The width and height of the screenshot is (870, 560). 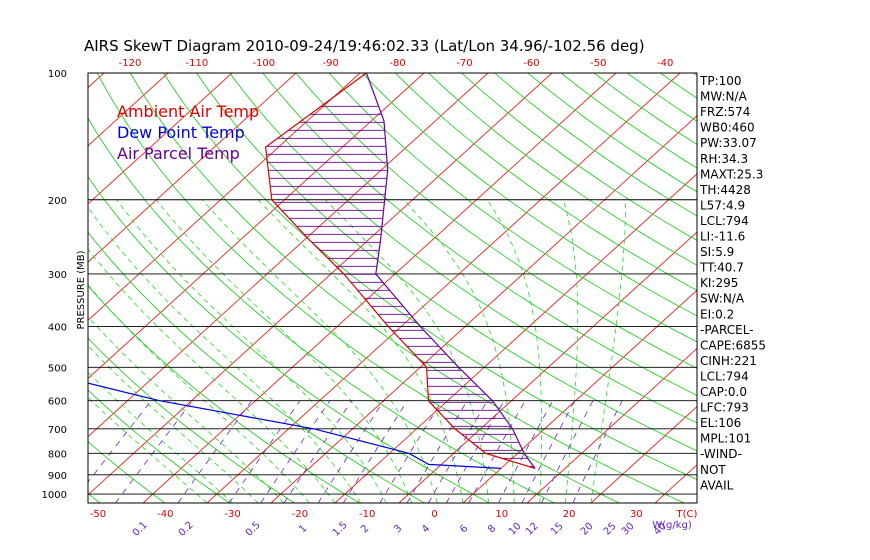 What do you see at coordinates (557, 529) in the screenshot?
I see `mixing-ratio-tick-label: 15` at bounding box center [557, 529].